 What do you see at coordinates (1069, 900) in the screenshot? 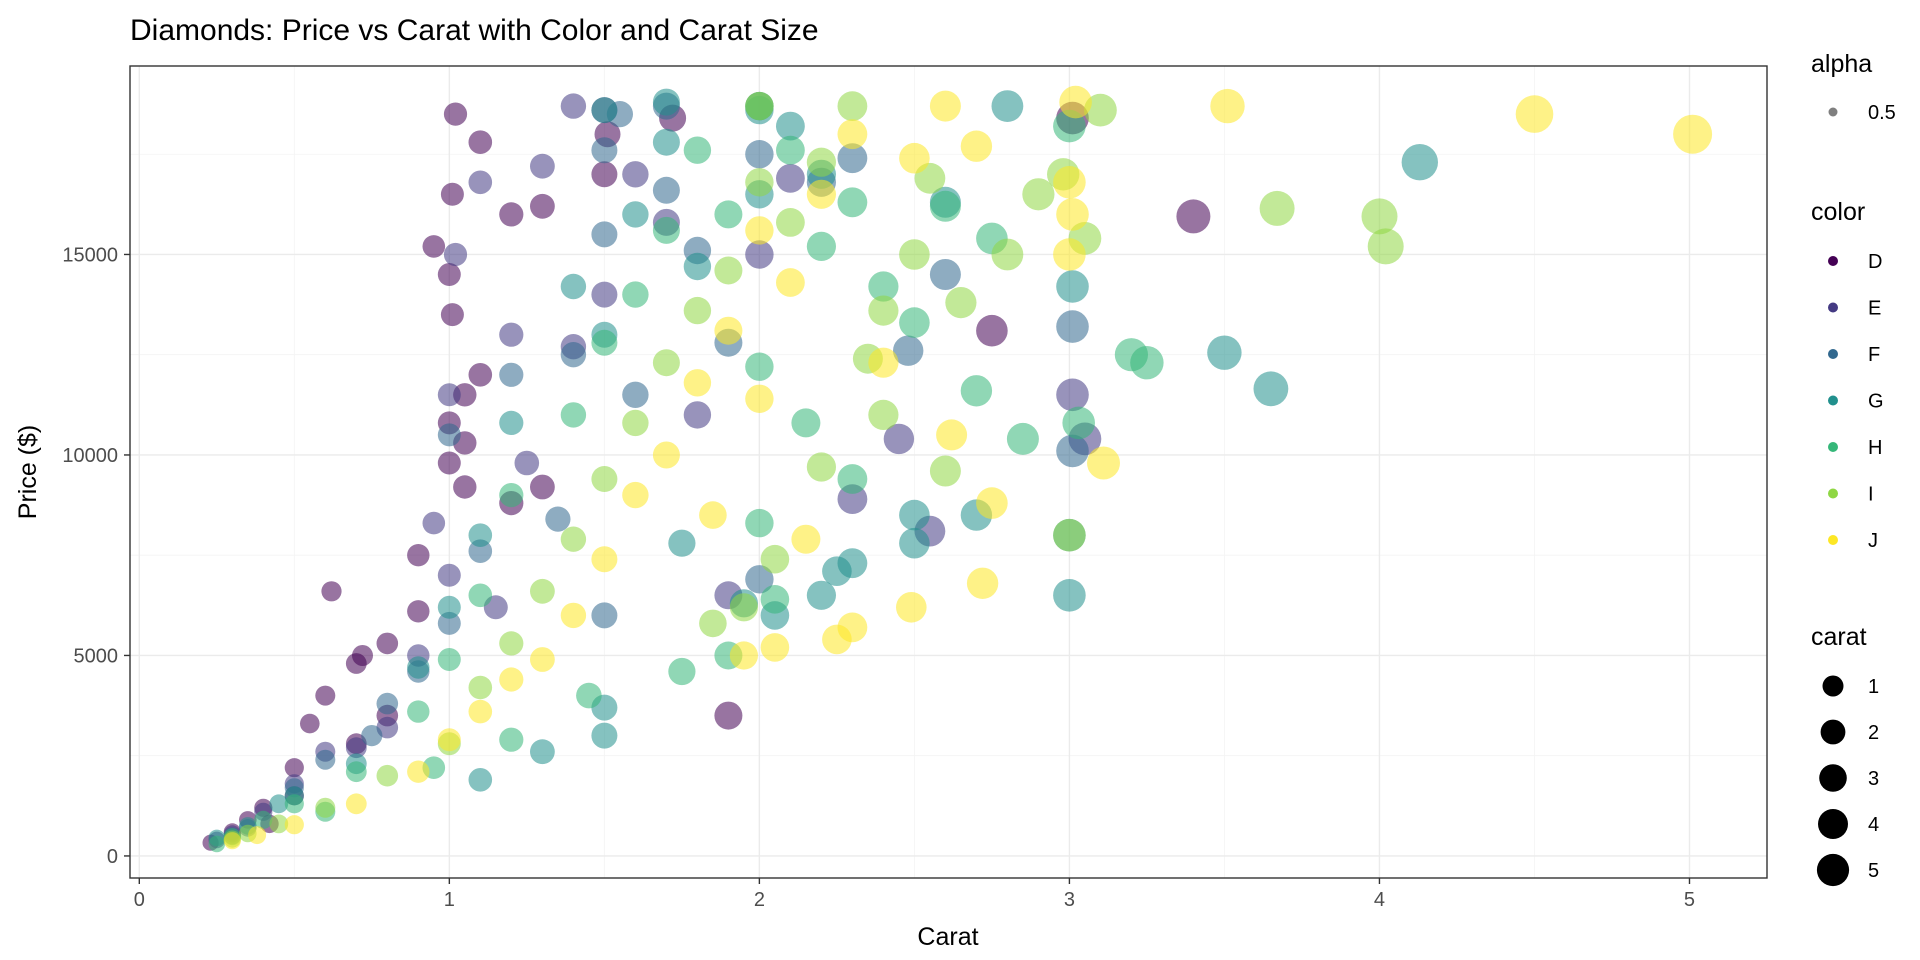
I see `x-tick-label: 3` at bounding box center [1069, 900].